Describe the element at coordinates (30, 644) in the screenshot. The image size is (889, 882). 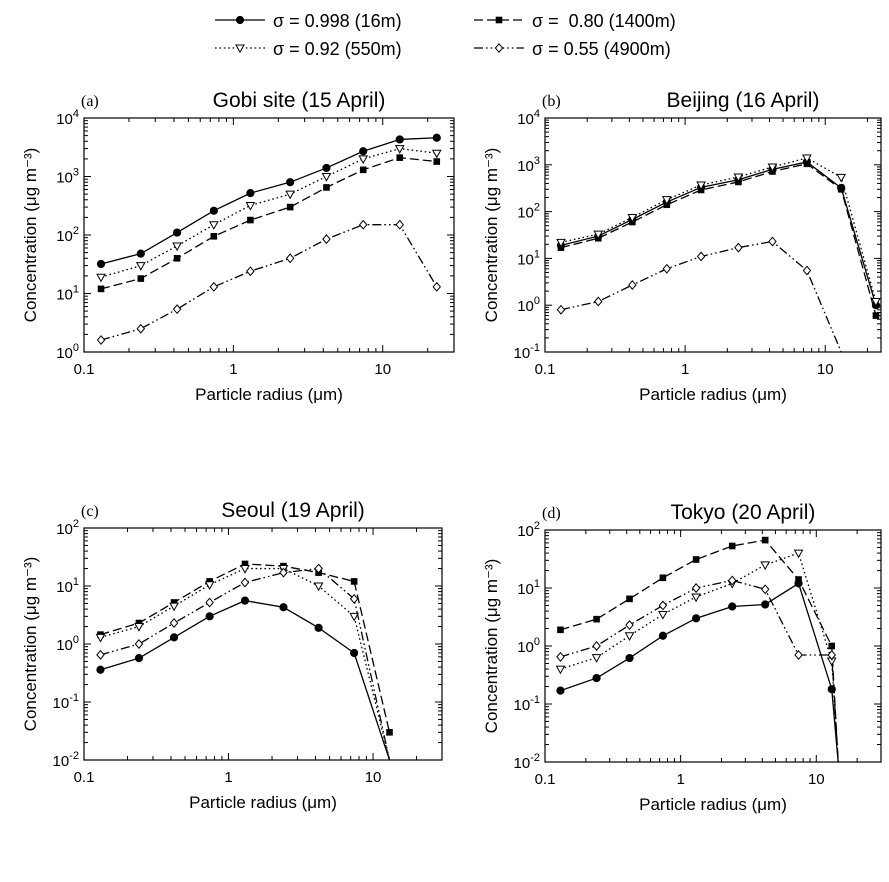
I see `y-axis-label: Concentration (μg m⁻³)` at that location.